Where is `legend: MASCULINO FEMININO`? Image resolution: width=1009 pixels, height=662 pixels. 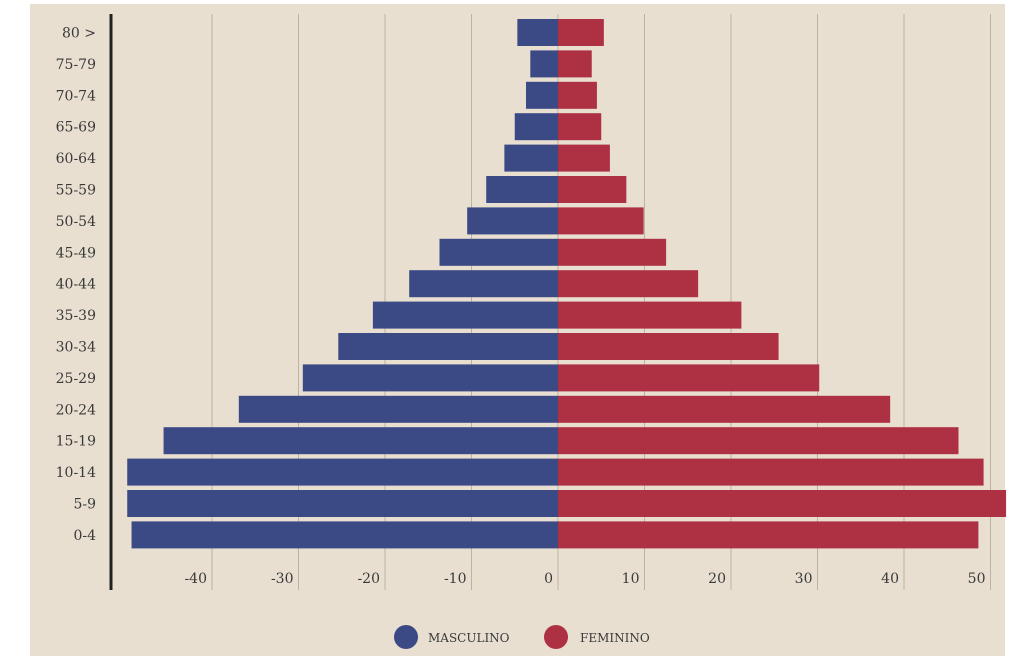
legend: MASCULINO FEMININO is located at coordinates (522, 637).